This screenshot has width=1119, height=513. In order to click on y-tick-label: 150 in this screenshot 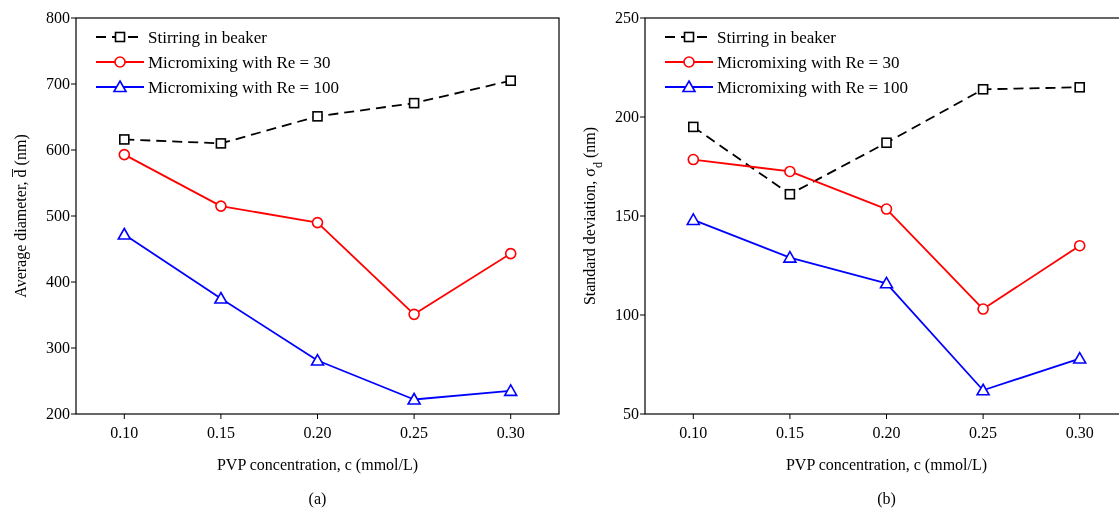, I will do `click(627, 215)`.